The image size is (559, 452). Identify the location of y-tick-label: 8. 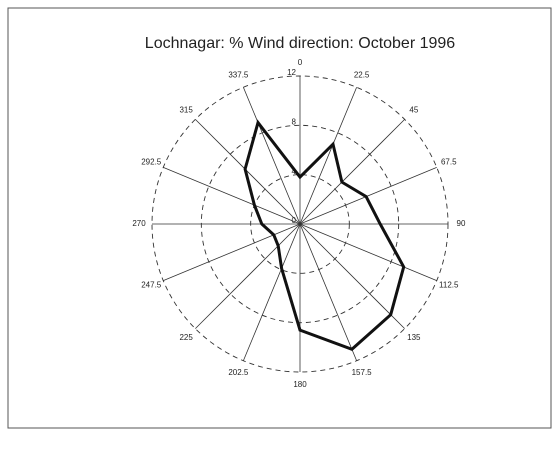
(294, 121).